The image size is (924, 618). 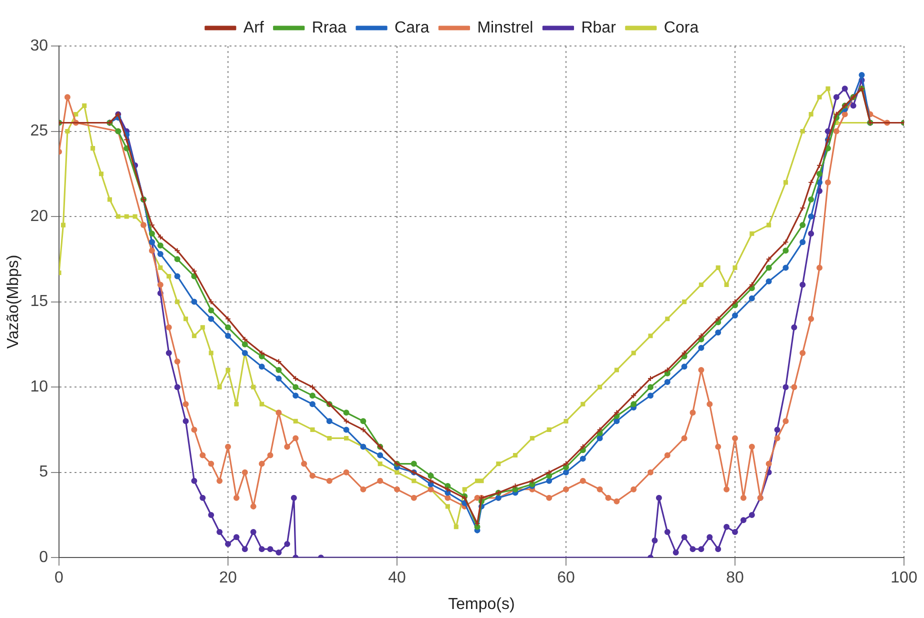 I want to click on legend-label: Minstrel, so click(x=505, y=27).